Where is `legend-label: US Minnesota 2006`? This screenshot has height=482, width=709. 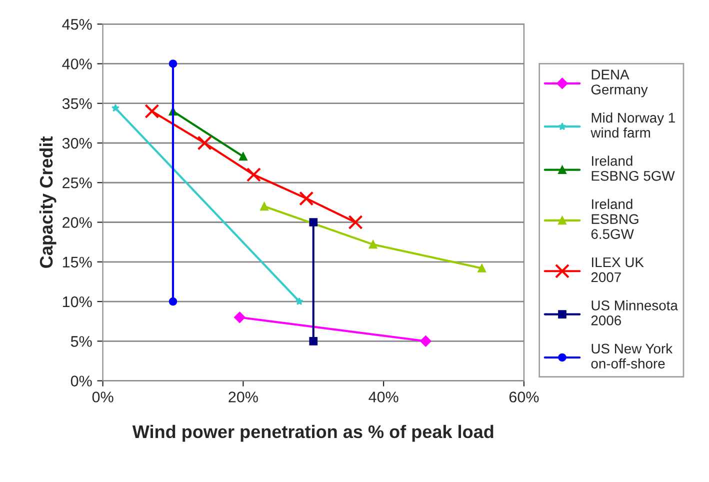 legend-label: US Minnesota 2006 is located at coordinates (634, 313).